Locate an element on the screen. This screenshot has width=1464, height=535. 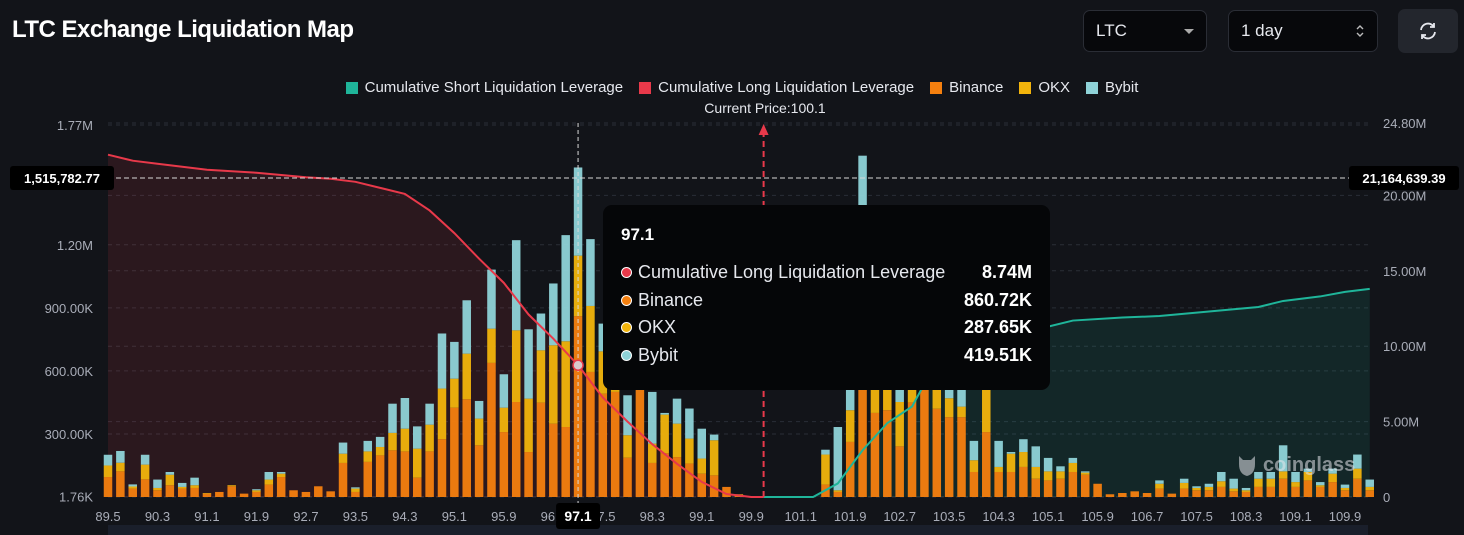
x-tick: 105.9 is located at coordinates (1097, 516).